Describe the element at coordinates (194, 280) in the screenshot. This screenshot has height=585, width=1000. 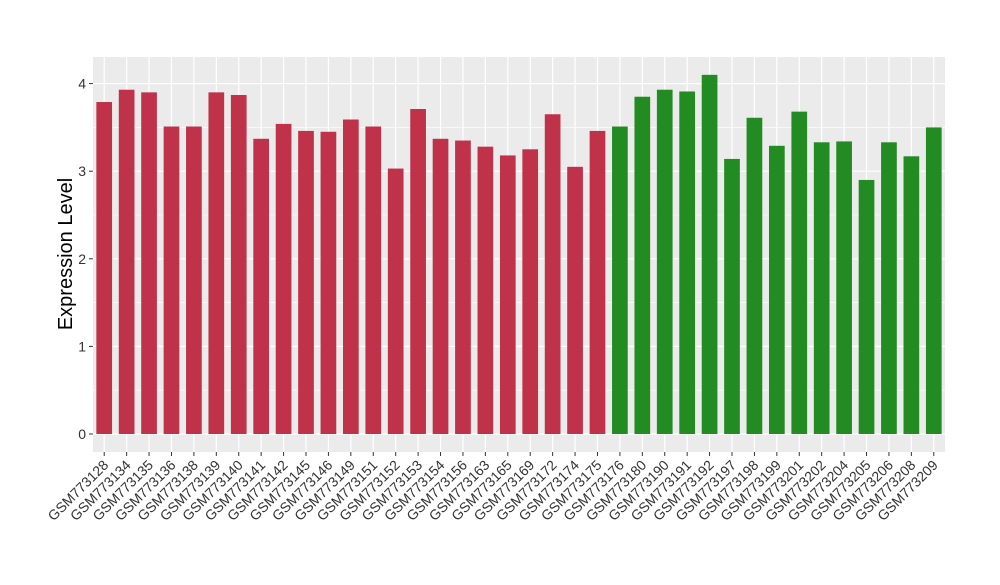
I see `bar-GSM773138` at that location.